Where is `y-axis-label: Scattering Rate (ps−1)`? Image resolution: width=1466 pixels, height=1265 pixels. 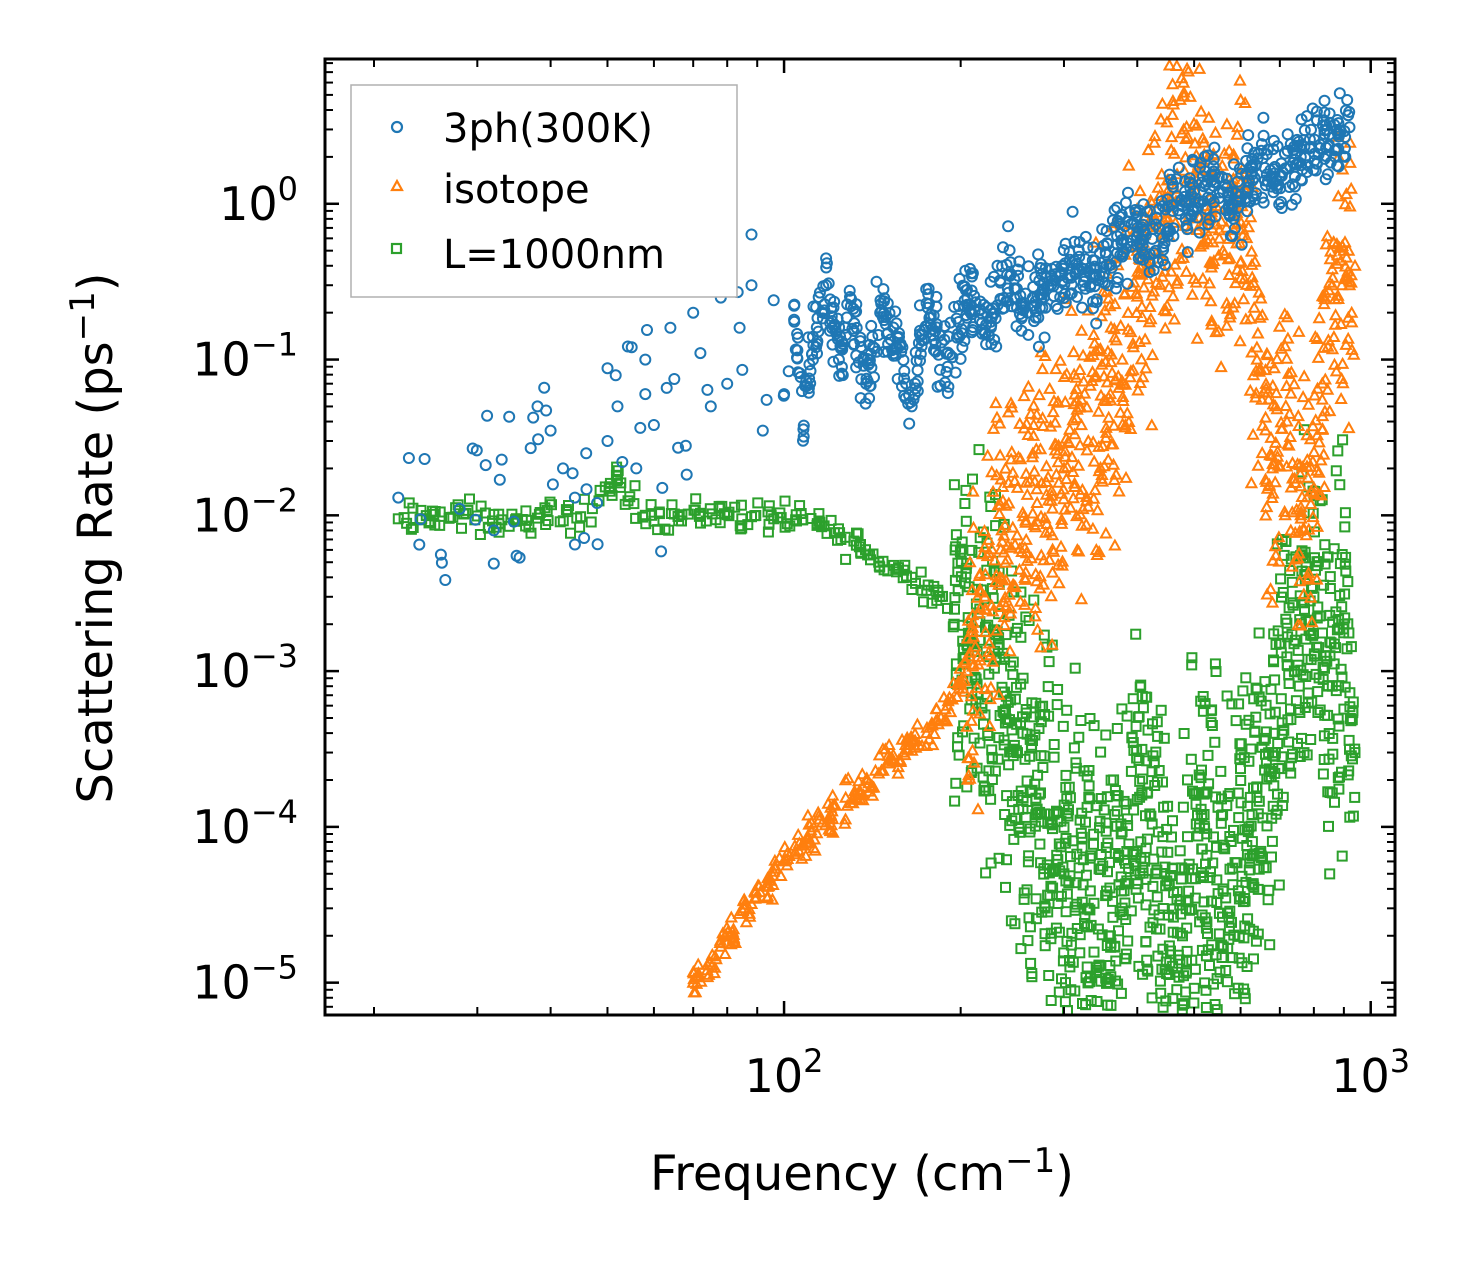
y-axis-label: Scattering Rate (ps−1) is located at coordinates (93, 537).